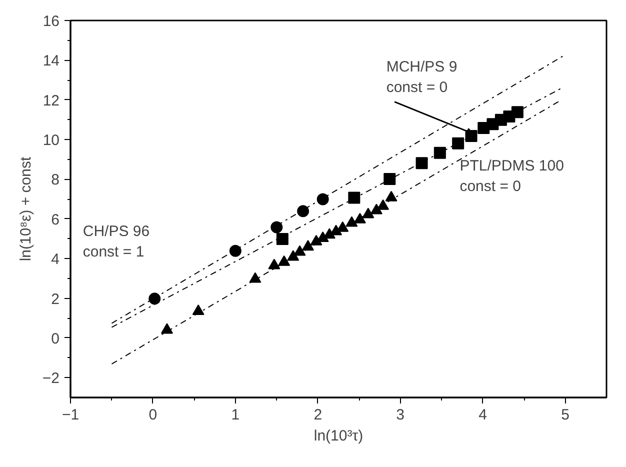  What do you see at coordinates (51, 141) in the screenshot?
I see `y-tick-label: 10` at bounding box center [51, 141].